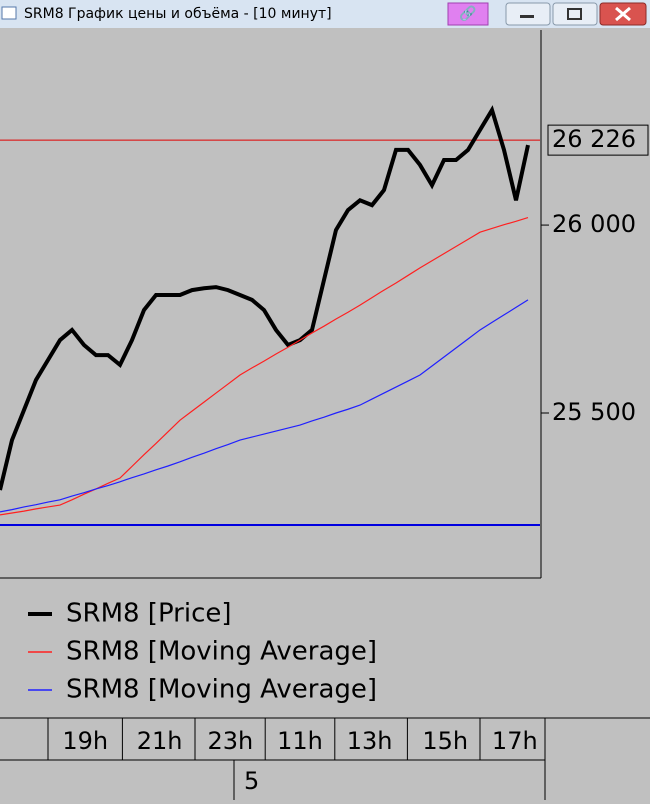 The width and height of the screenshot is (650, 804). What do you see at coordinates (9, 13) in the screenshot?
I see `app-icon` at bounding box center [9, 13].